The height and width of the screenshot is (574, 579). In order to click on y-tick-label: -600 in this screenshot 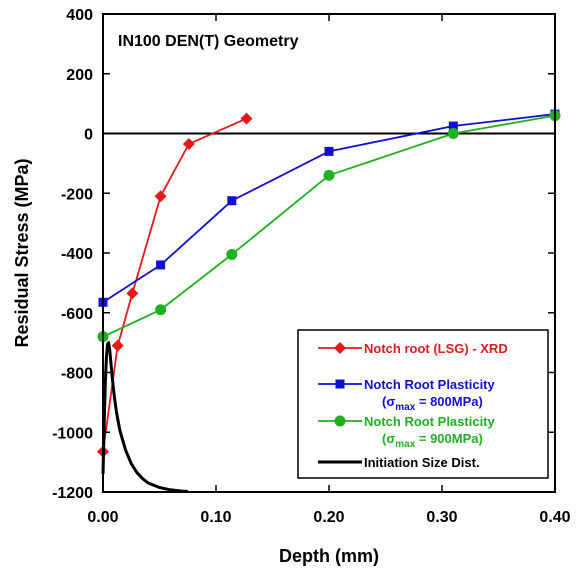, I will do `click(77, 314)`.